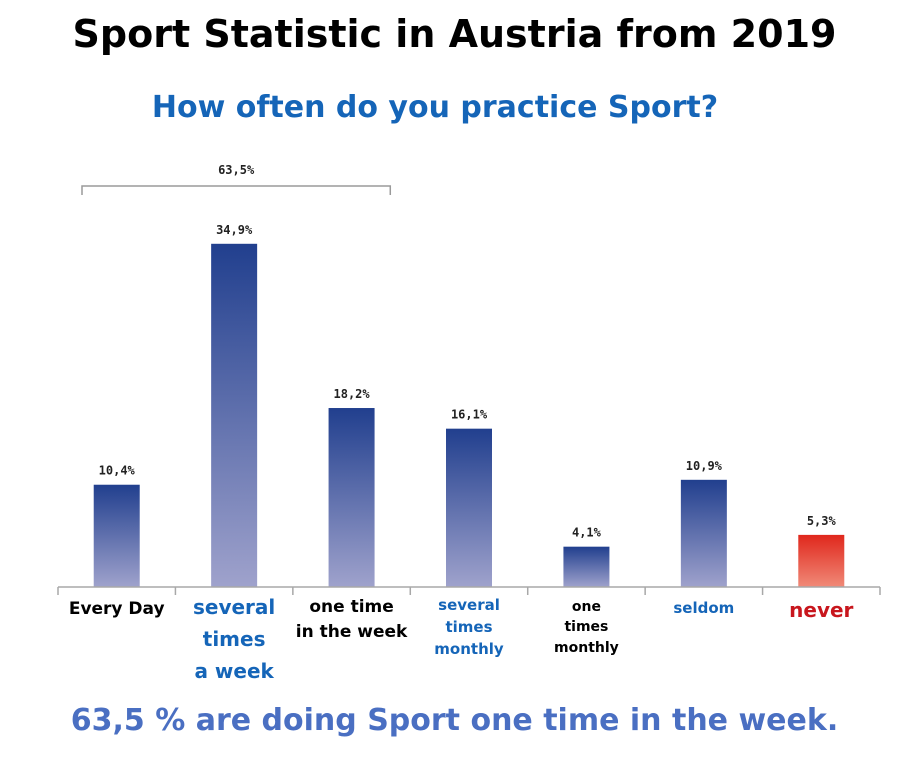 The width and height of the screenshot is (909, 763). I want to click on category-label-6-line-0: never, so click(821, 610).